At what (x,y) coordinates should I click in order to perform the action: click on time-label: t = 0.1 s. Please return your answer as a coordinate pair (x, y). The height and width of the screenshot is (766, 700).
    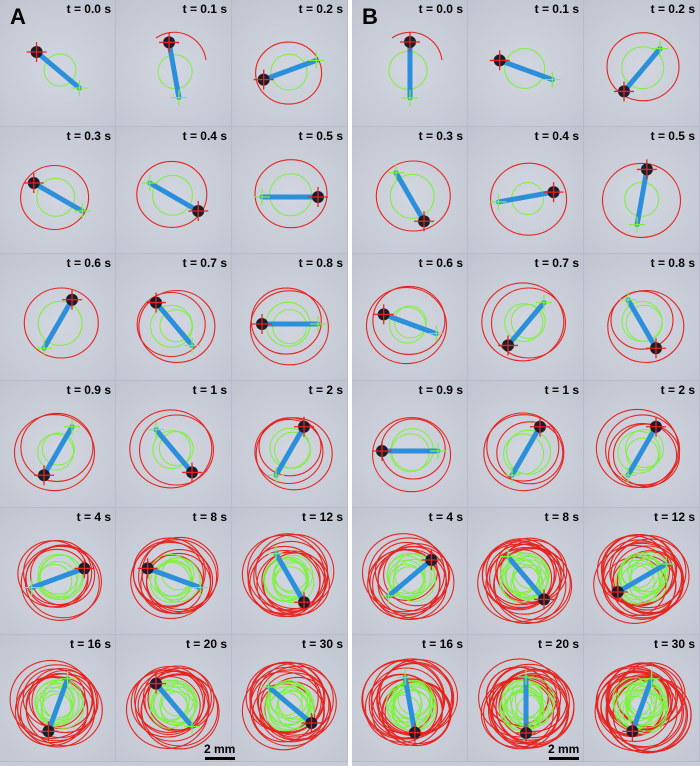
    Looking at the image, I should click on (204, 9).